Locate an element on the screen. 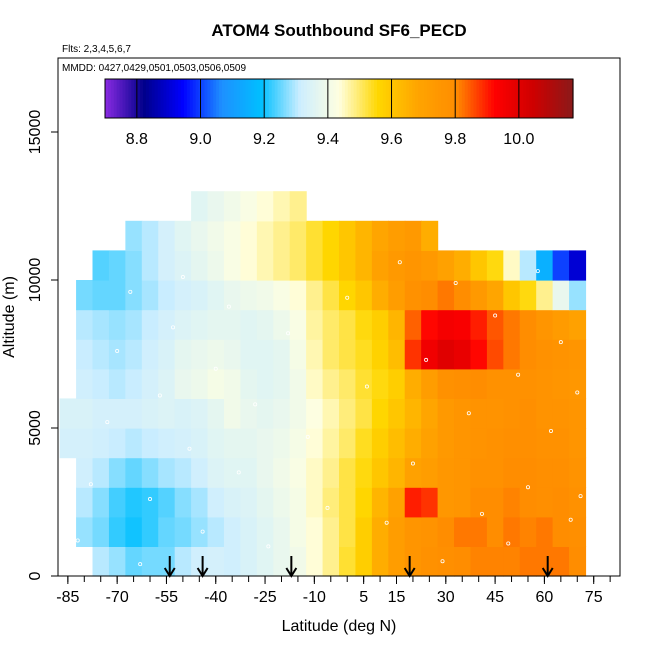 This screenshot has width=650, height=650. x-tick-label: 15 is located at coordinates (397, 597).